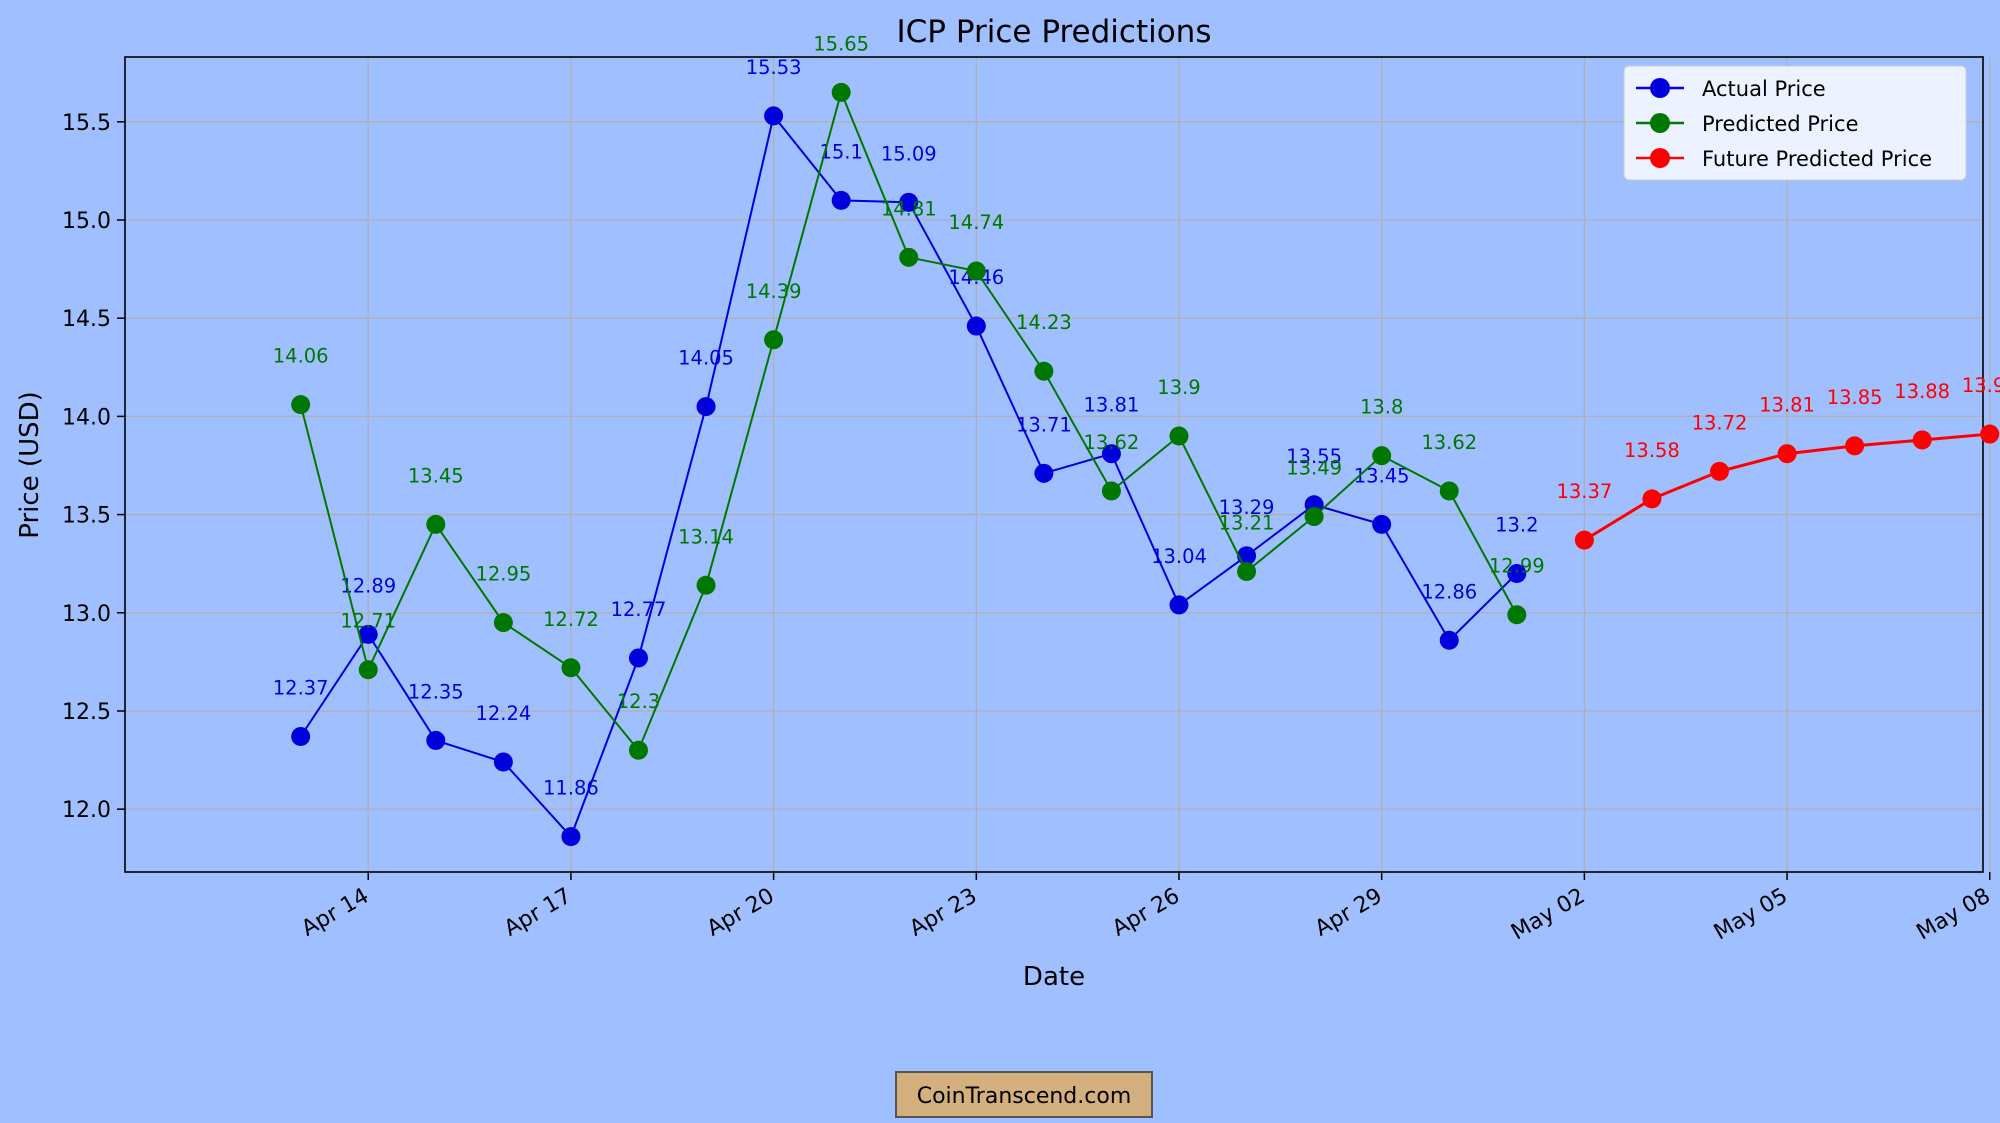 The image size is (2000, 1123). What do you see at coordinates (1778, 462) in the screenshot?
I see `series-future-predicted-price: 13.37 13.58 13.72 13.81 13.85 13.88 13.91` at bounding box center [1778, 462].